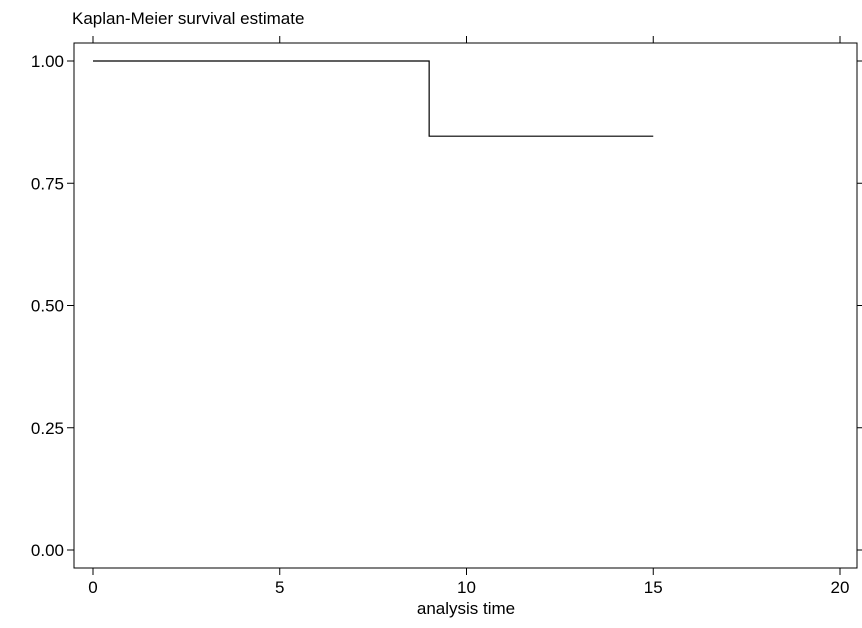 The width and height of the screenshot is (862, 628). What do you see at coordinates (47, 183) in the screenshot?
I see `y-tick-label: 0.75` at bounding box center [47, 183].